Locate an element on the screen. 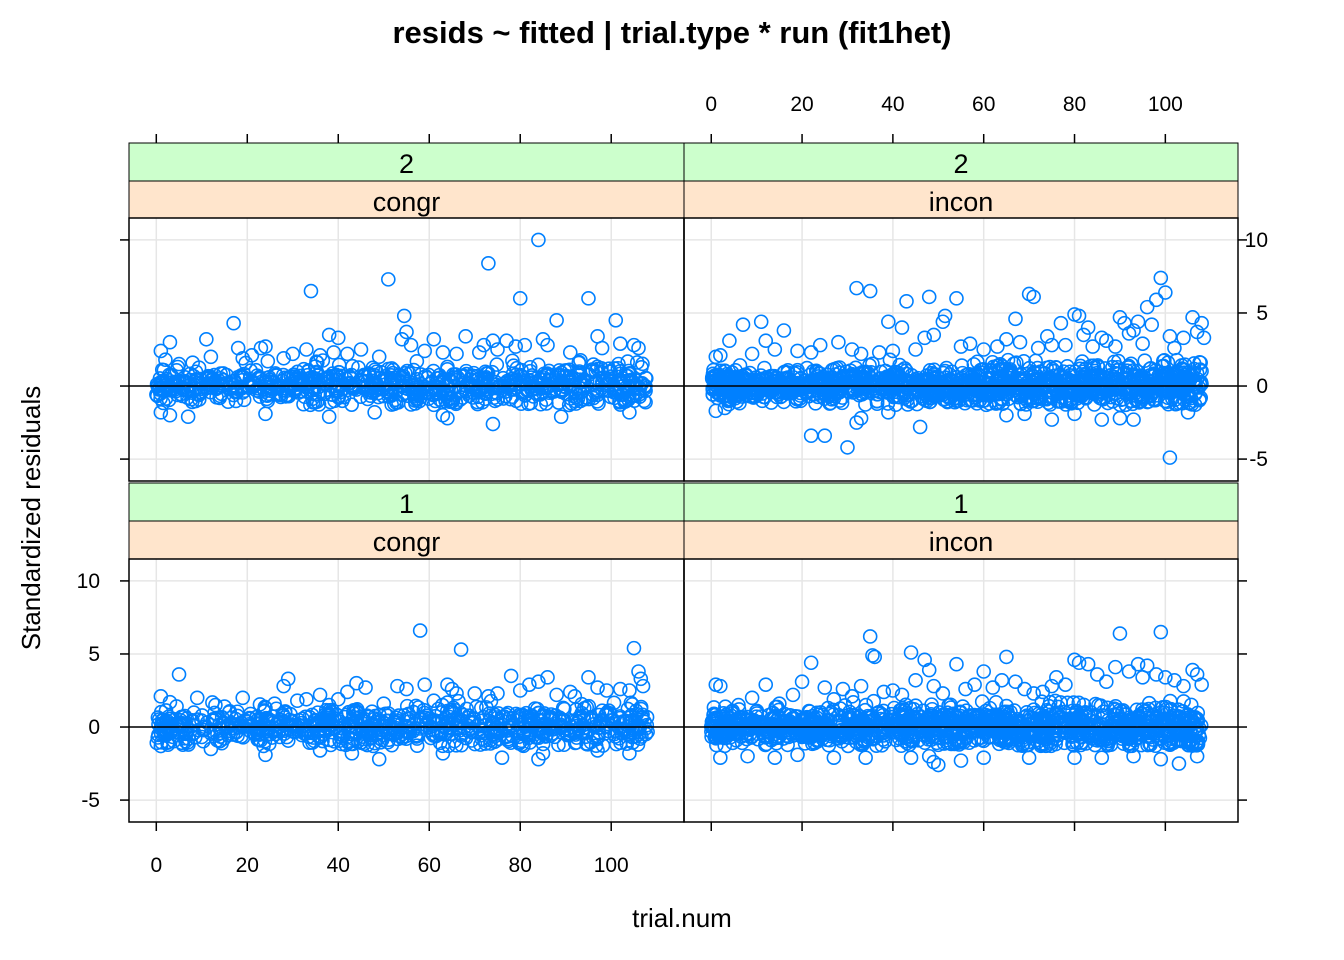 This screenshot has width=1344, height=960. strip-run-label: 1 is located at coordinates (406, 504).